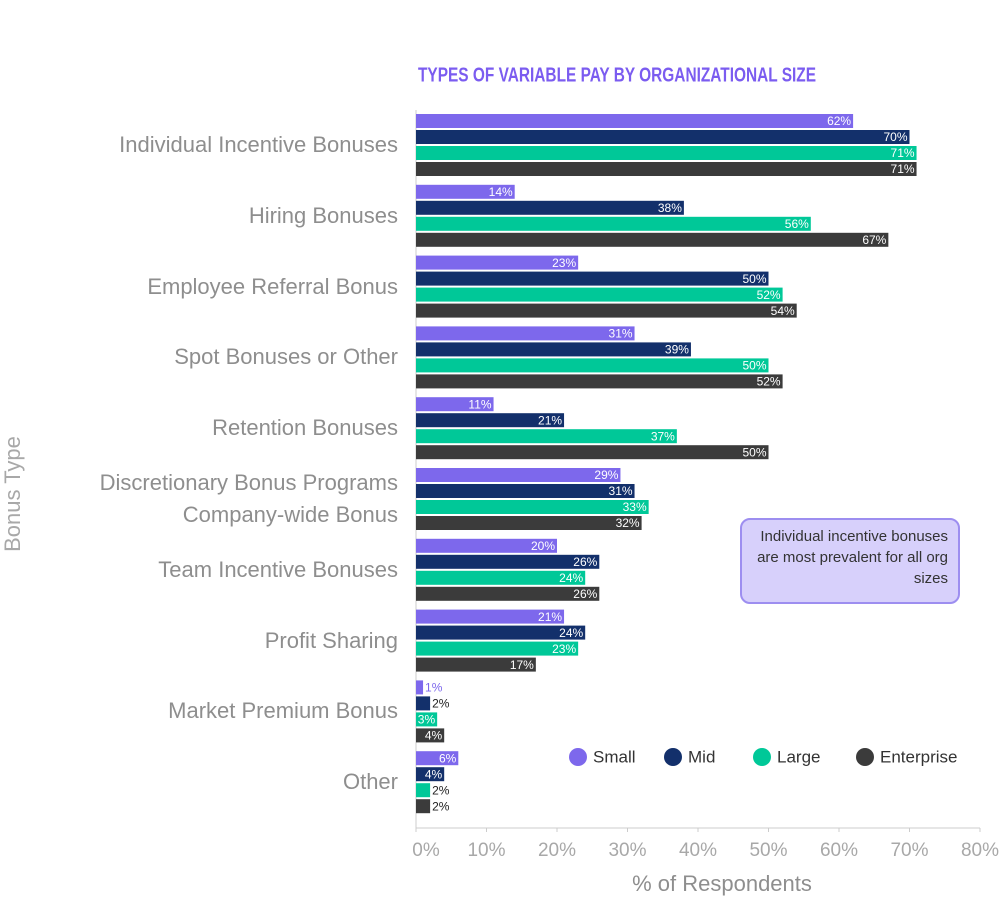  What do you see at coordinates (323, 215) in the screenshot?
I see `y-tick-label: Hiring Bonuses` at bounding box center [323, 215].